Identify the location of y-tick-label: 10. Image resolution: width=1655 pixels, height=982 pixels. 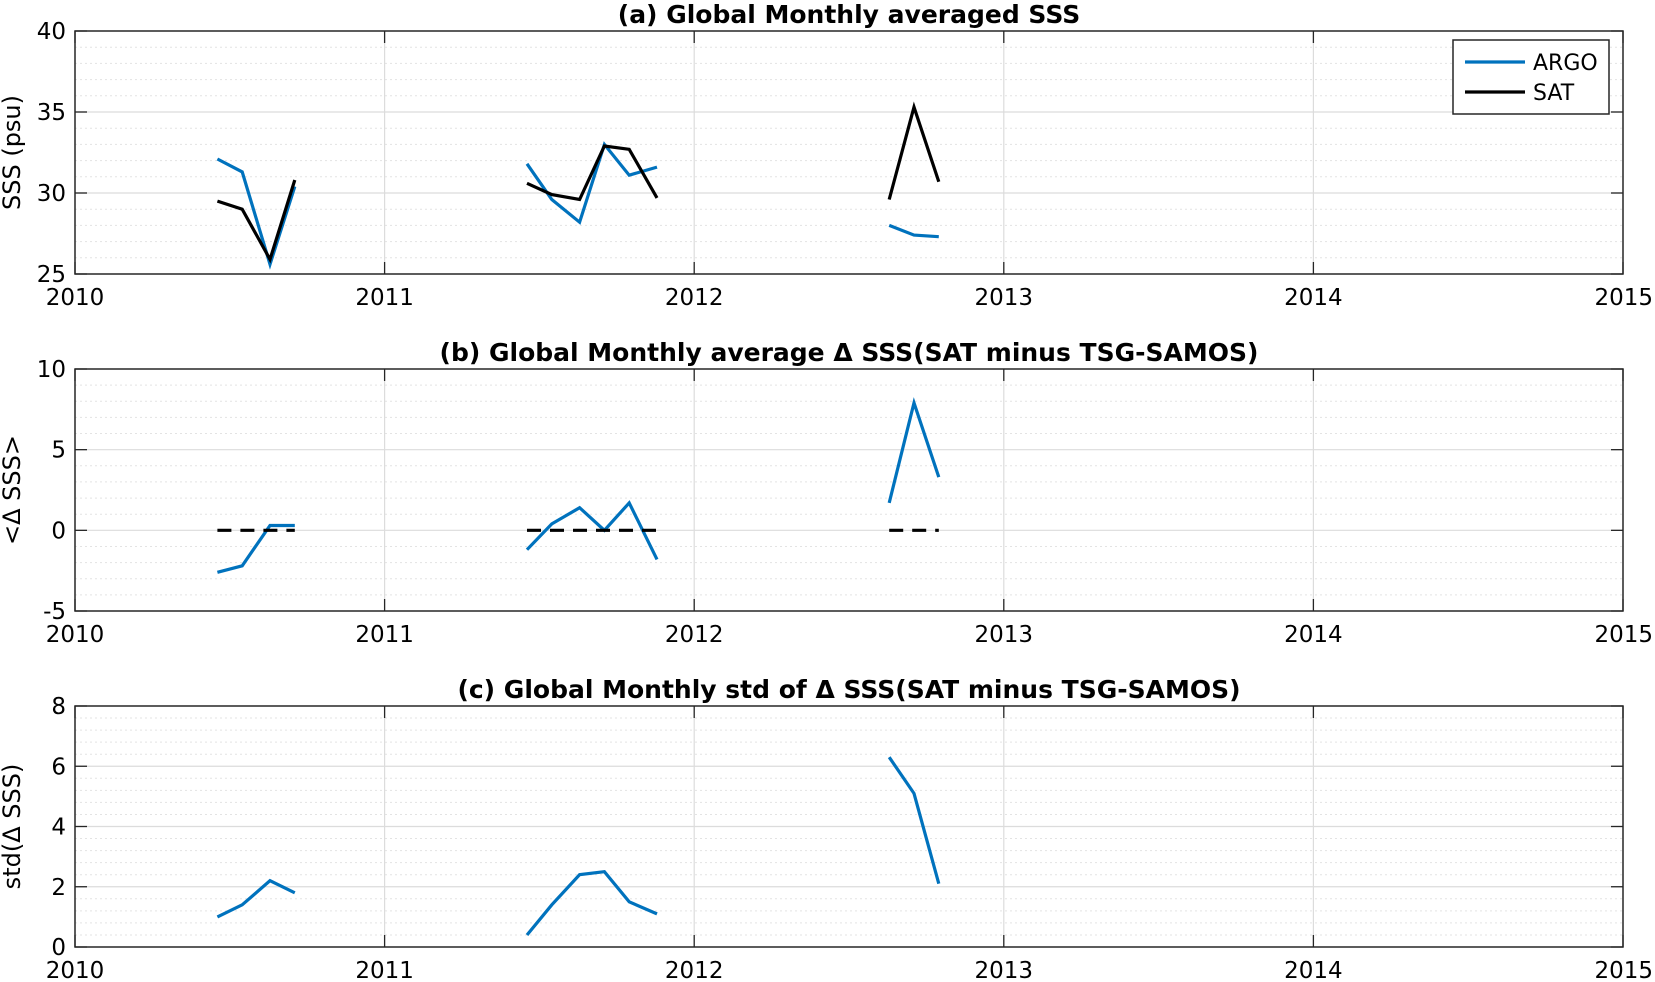
(51, 370).